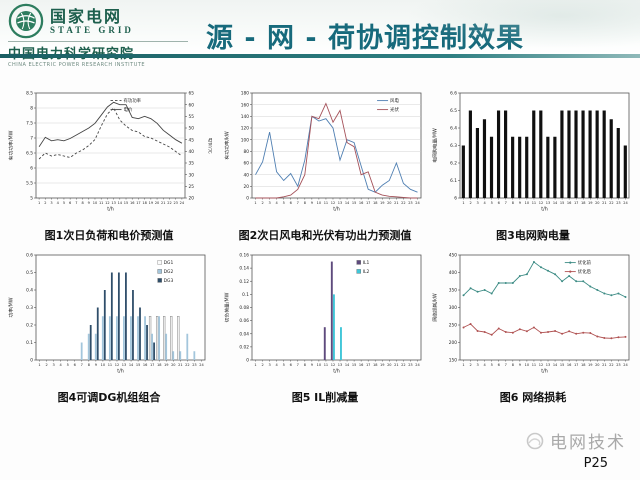  What do you see at coordinates (453, 343) in the screenshot?
I see `svg-text: 200` at bounding box center [453, 343].